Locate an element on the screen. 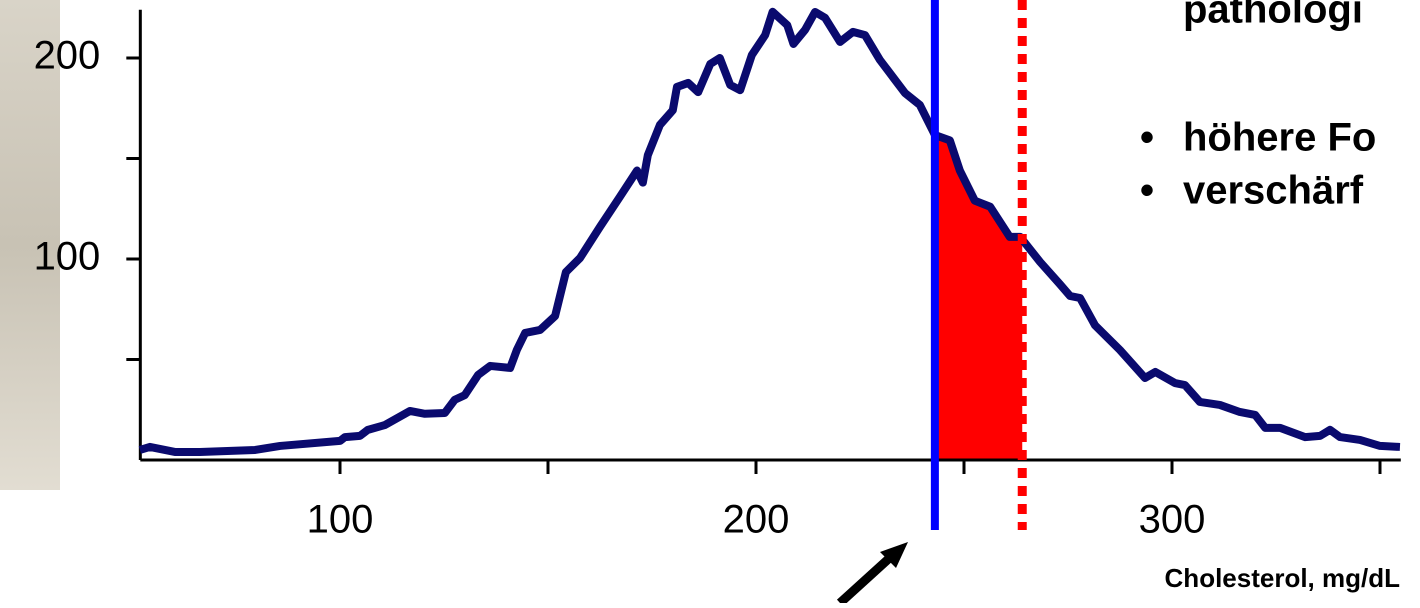  y-tick-label: 100 is located at coordinates (67, 257).